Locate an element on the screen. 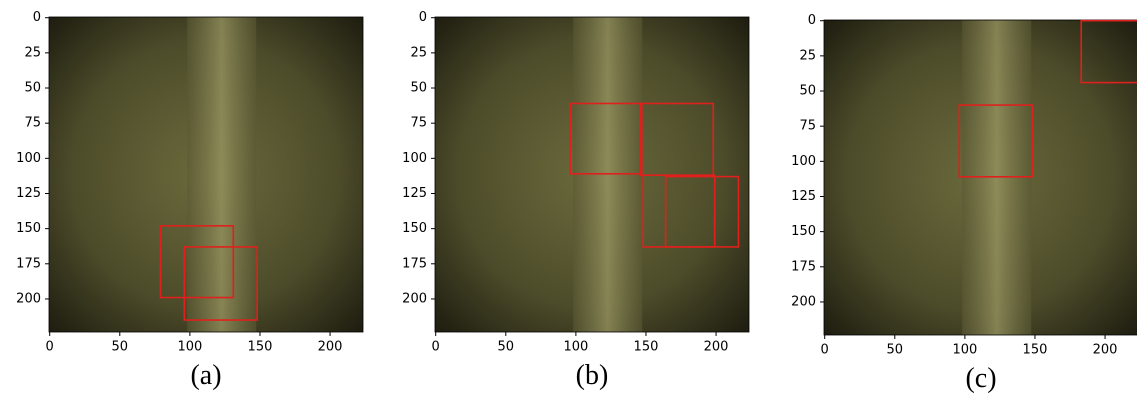 The width and height of the screenshot is (1137, 410). caption: (b) is located at coordinates (592, 375).